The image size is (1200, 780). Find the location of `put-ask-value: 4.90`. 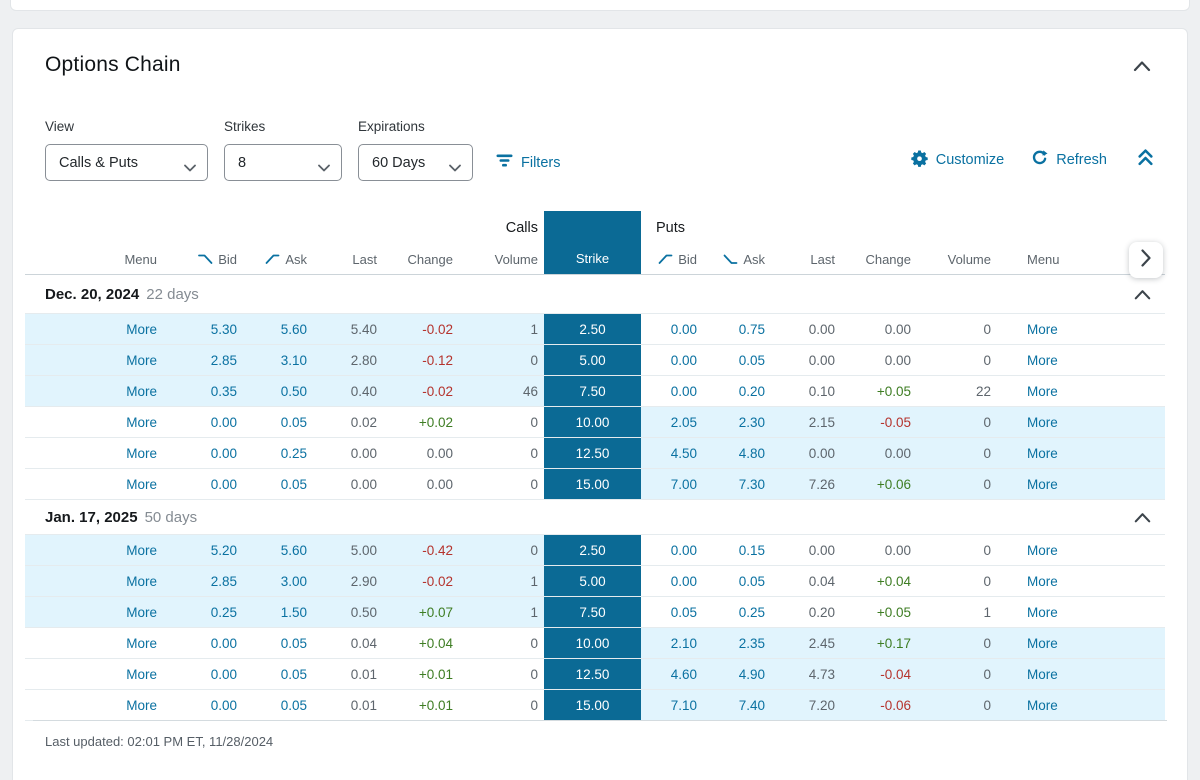

put-ask-value: 4.90 is located at coordinates (737, 674).